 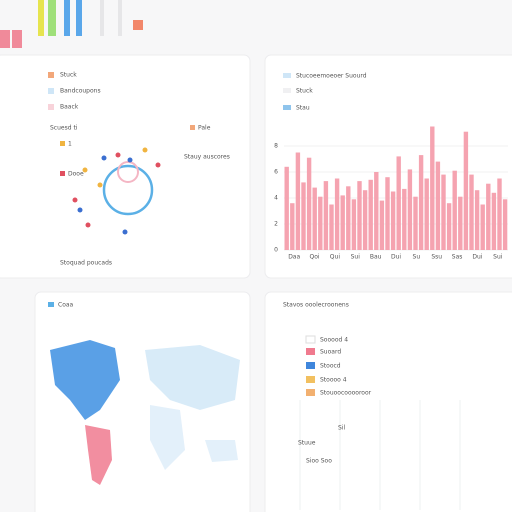 What do you see at coordinates (204, 128) in the screenshot?
I see `tag: Pale` at bounding box center [204, 128].